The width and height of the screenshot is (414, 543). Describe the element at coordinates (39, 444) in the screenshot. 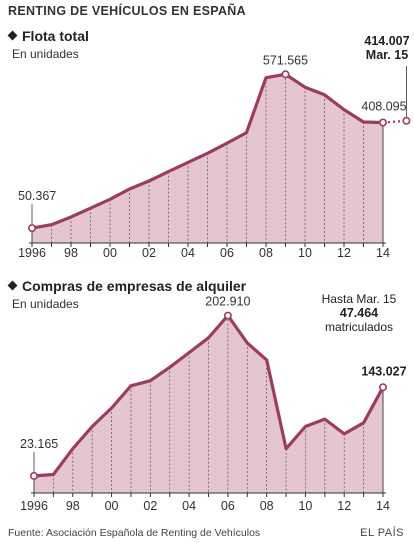

I see `chart2-first-label: 23.165` at that location.